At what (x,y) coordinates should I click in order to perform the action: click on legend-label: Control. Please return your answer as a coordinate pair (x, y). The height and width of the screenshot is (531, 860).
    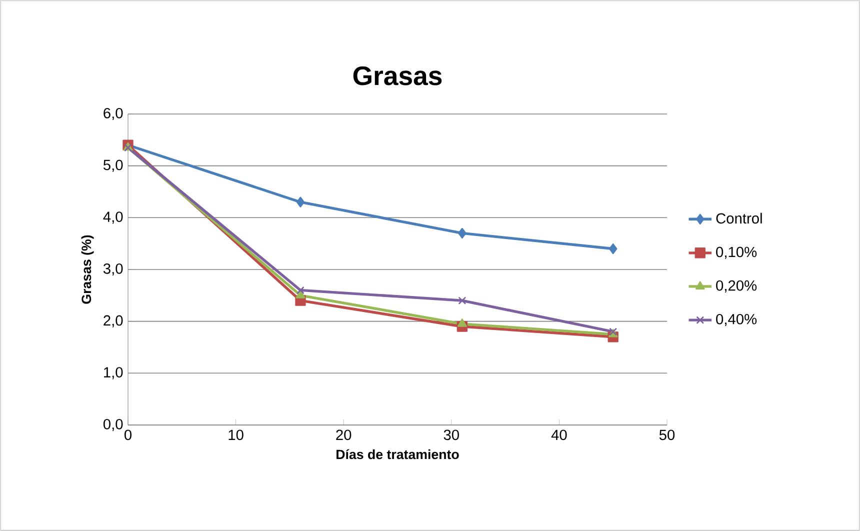
    Looking at the image, I should click on (739, 218).